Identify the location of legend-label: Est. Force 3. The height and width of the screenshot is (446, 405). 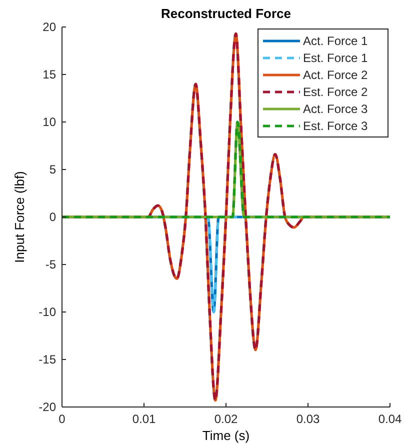
(335, 126).